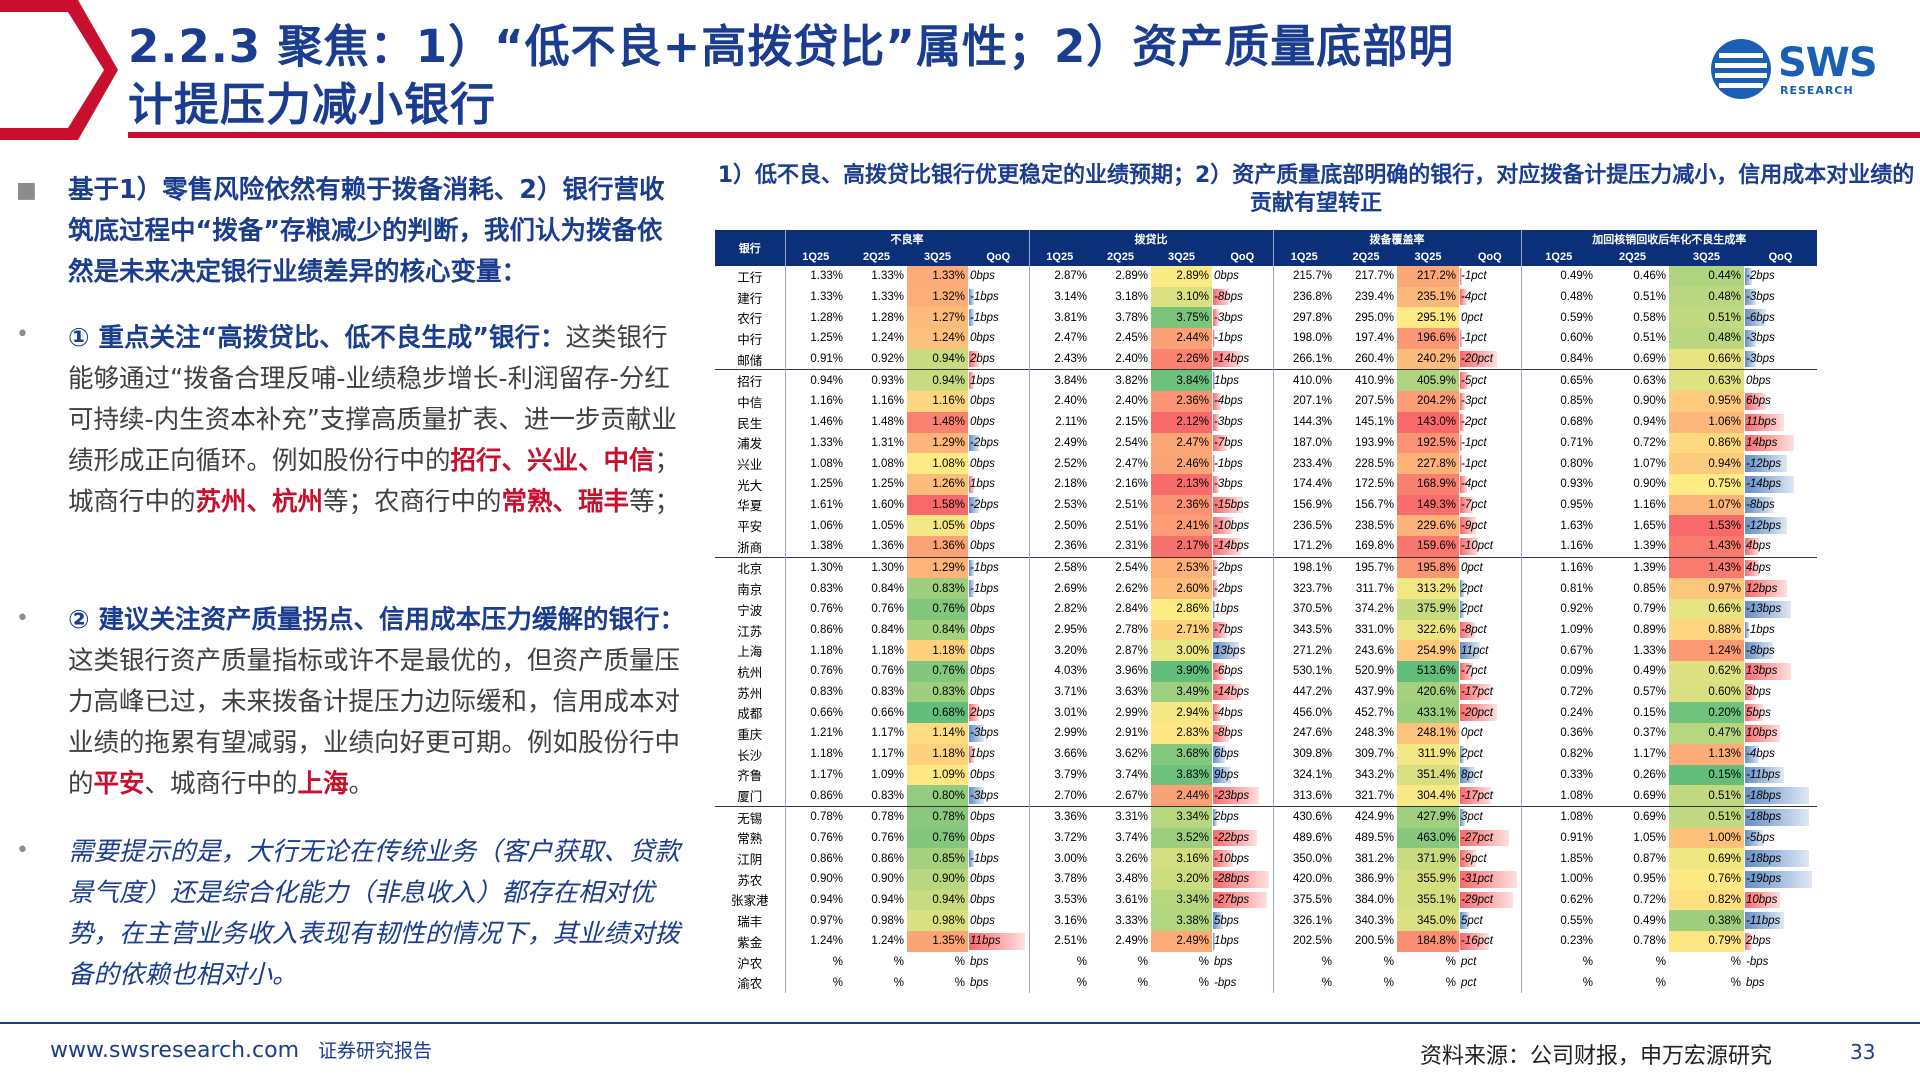  What do you see at coordinates (1303, 713) in the screenshot?
I see `value-cell: 456.0%` at bounding box center [1303, 713].